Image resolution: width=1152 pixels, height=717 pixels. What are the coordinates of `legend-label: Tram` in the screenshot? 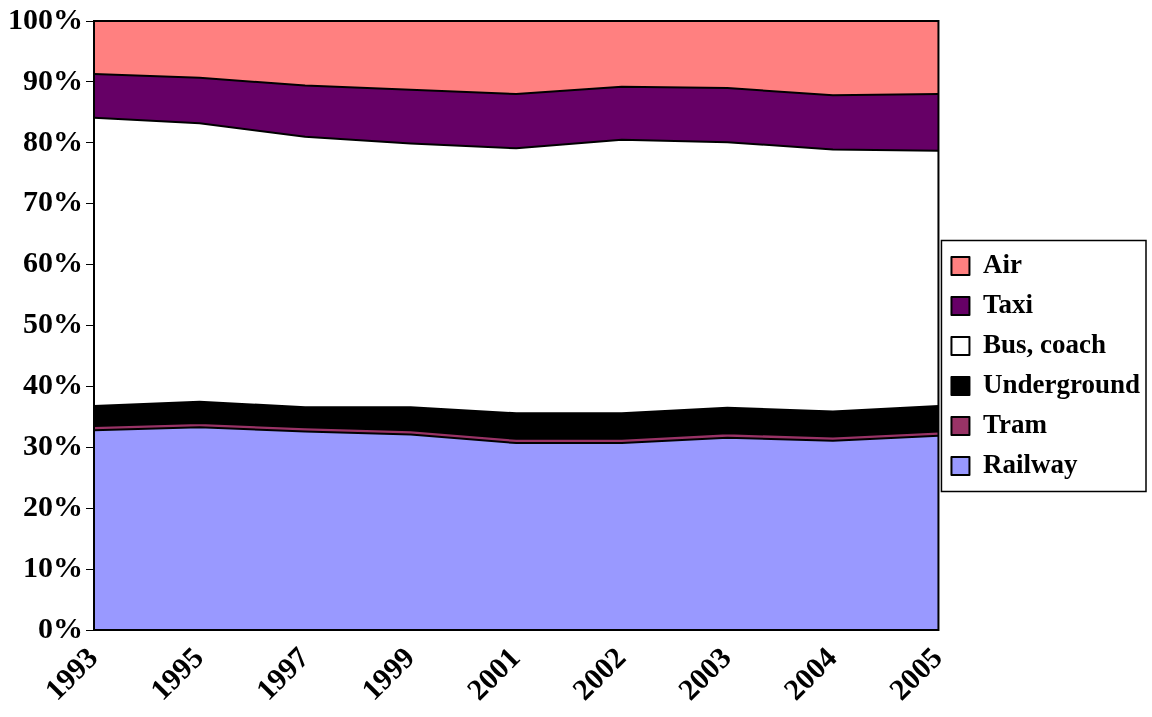 It's located at (1015, 423).